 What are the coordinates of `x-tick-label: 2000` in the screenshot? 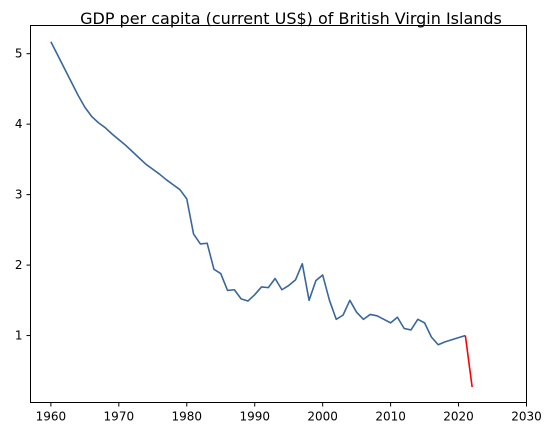 It's located at (322, 417).